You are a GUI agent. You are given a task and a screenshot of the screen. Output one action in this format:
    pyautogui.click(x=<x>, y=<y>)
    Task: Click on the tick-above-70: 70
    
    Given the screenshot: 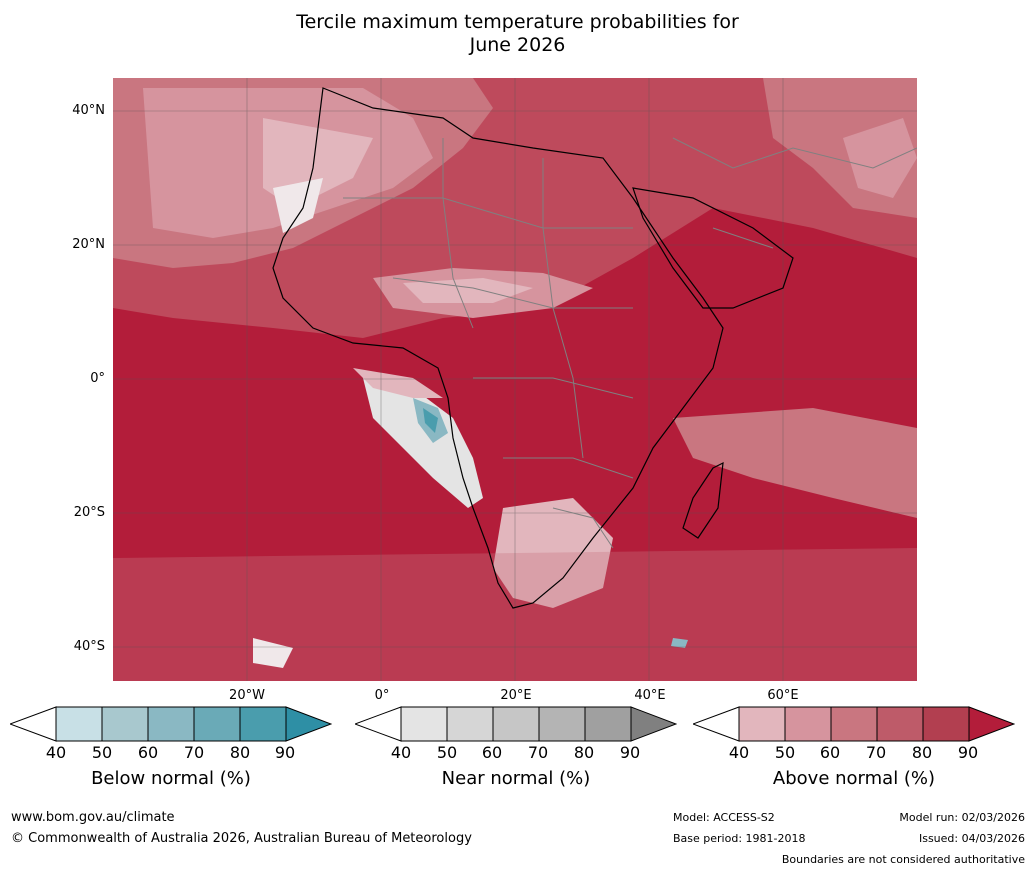 What is the action you would take?
    pyautogui.click(x=876, y=752)
    